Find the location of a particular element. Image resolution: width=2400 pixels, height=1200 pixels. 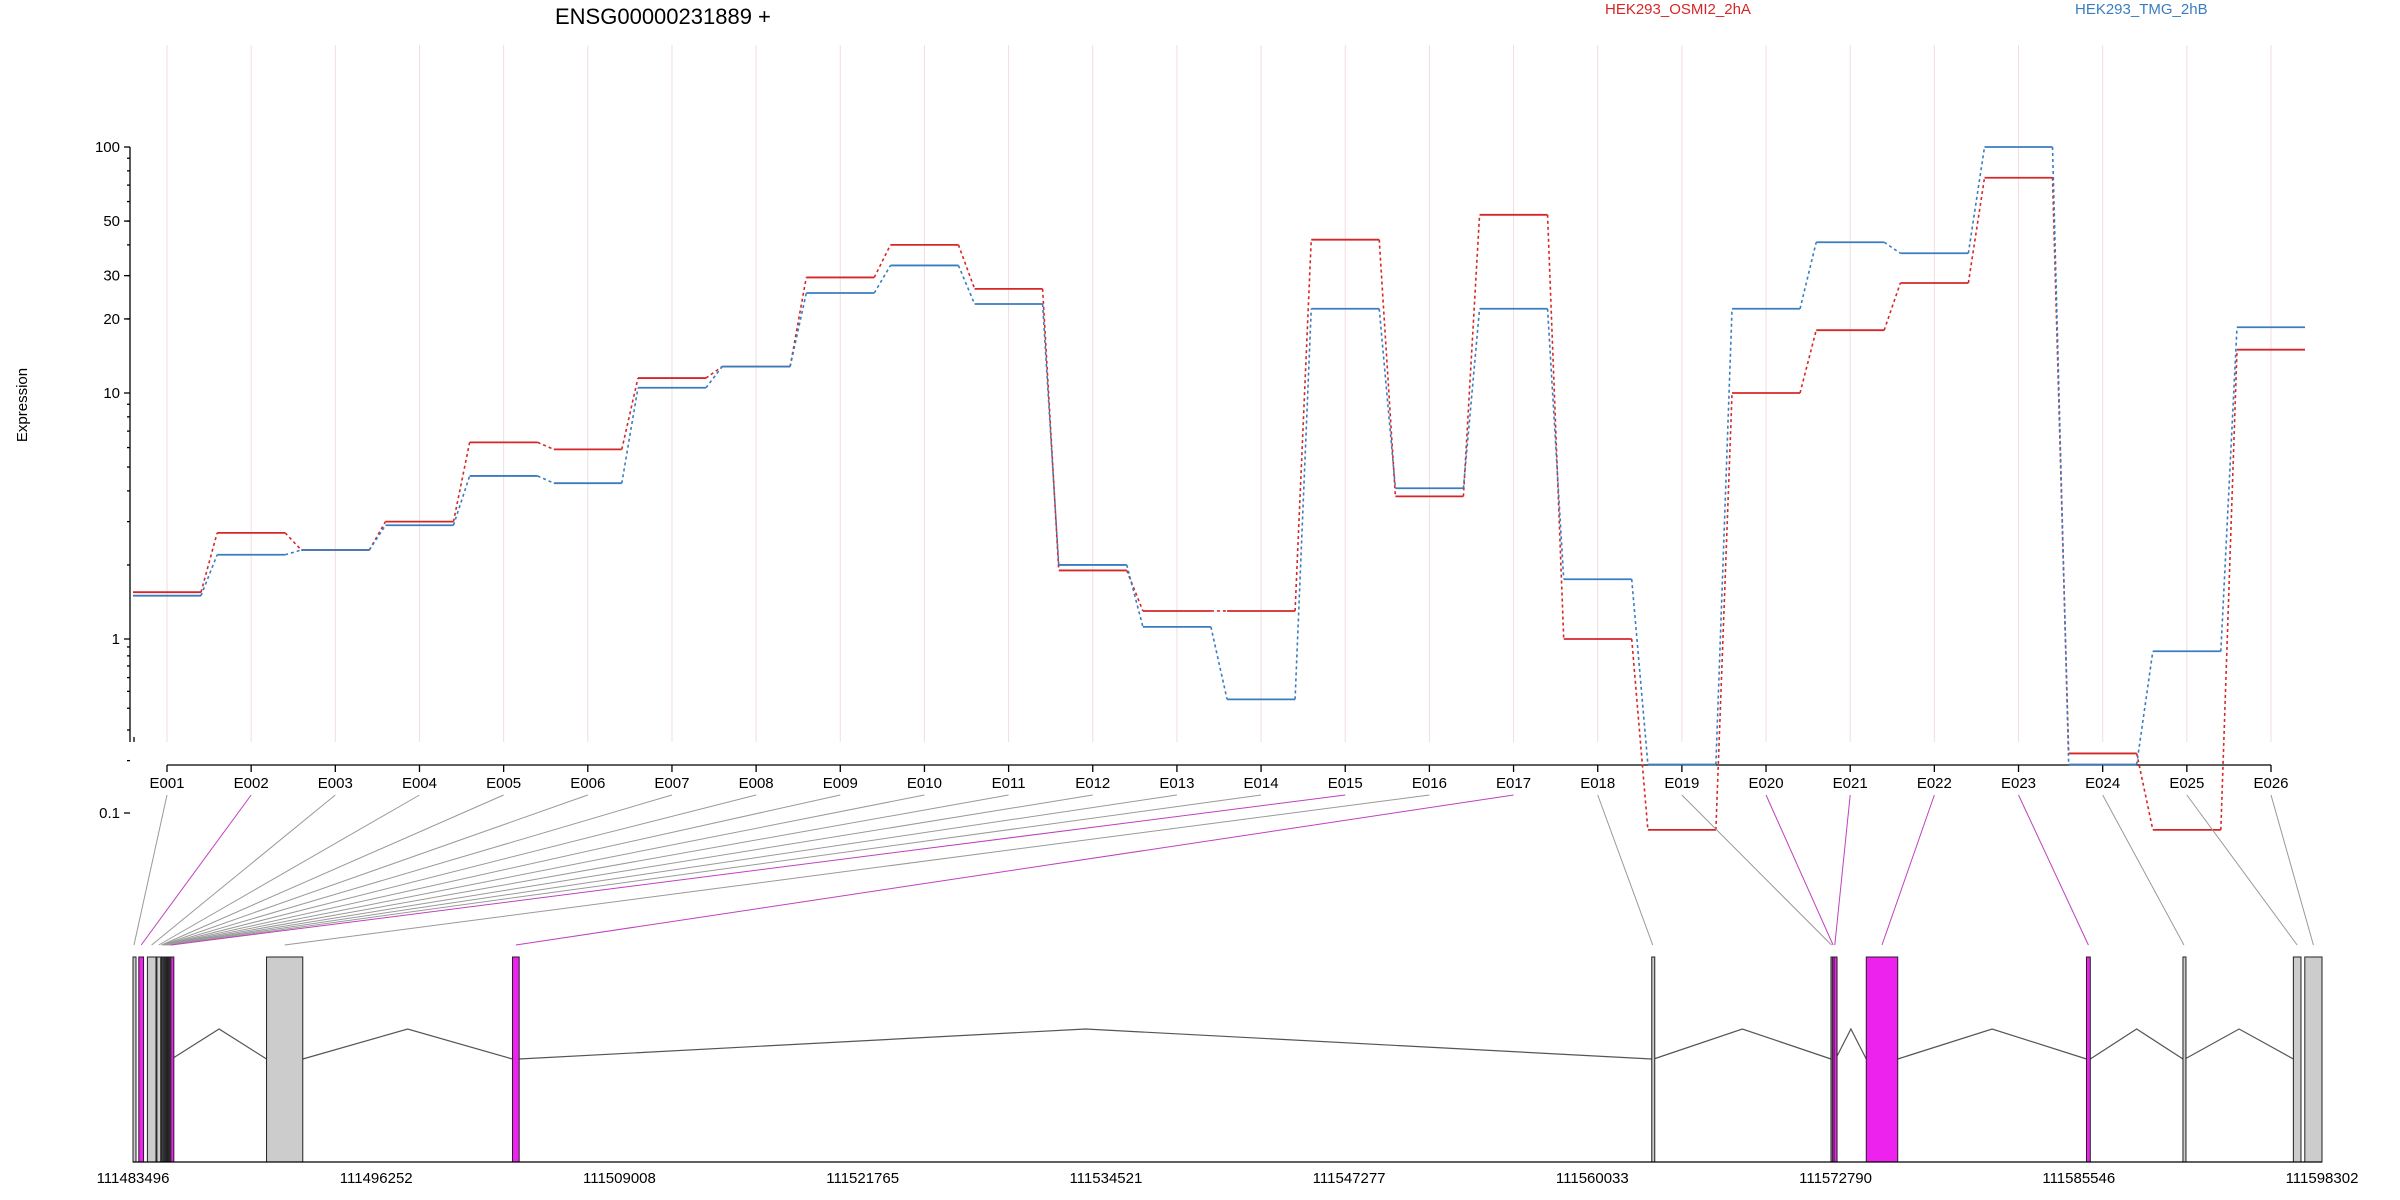

x-tick-label: E025 is located at coordinates (2186, 783).